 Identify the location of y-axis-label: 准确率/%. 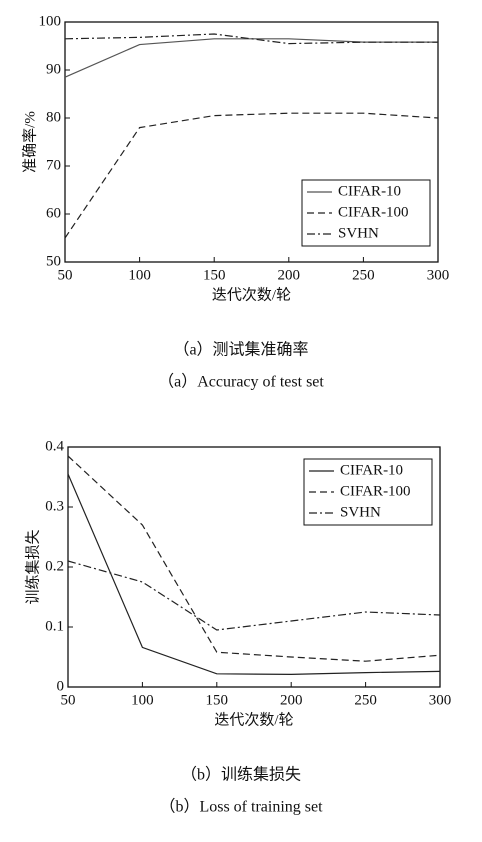
(29, 142).